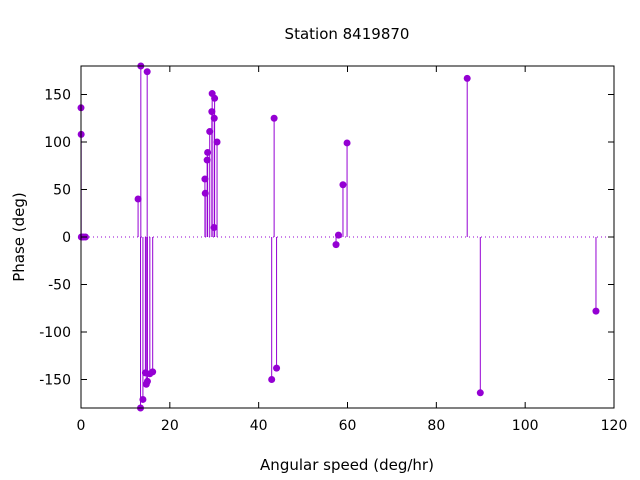 The width and height of the screenshot is (640, 480). What do you see at coordinates (525, 426) in the screenshot?
I see `x-tick-label: 100` at bounding box center [525, 426].